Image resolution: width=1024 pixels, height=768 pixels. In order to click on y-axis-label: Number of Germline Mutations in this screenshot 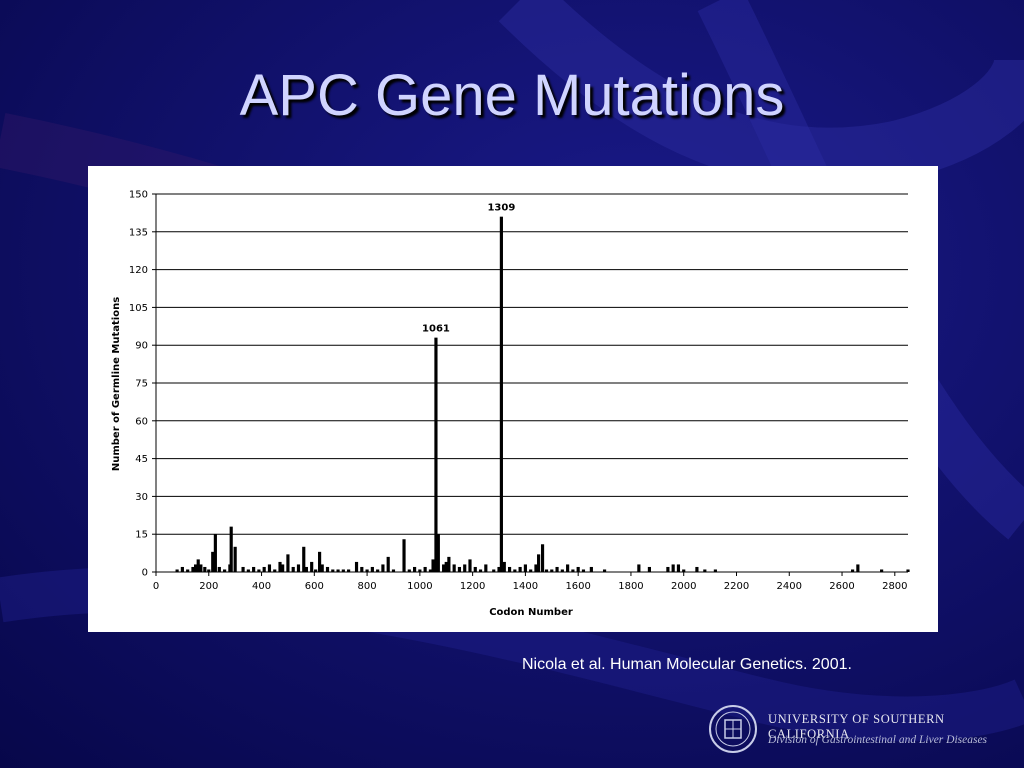, I will do `click(116, 384)`.